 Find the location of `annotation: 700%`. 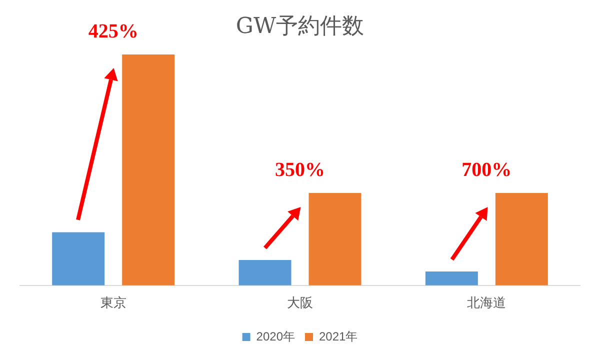

annotation: 700% is located at coordinates (487, 170).